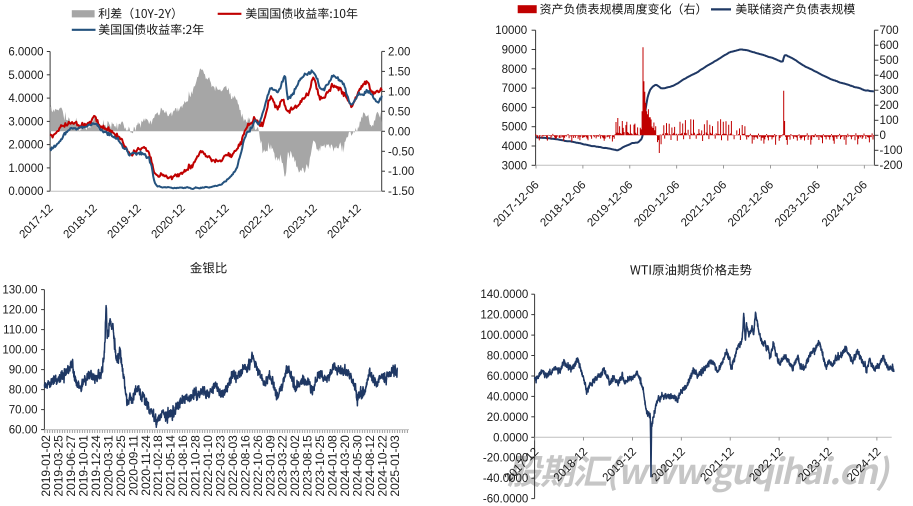 The height and width of the screenshot is (506, 913). I want to click on svg-text: 80.00, so click(23, 391).